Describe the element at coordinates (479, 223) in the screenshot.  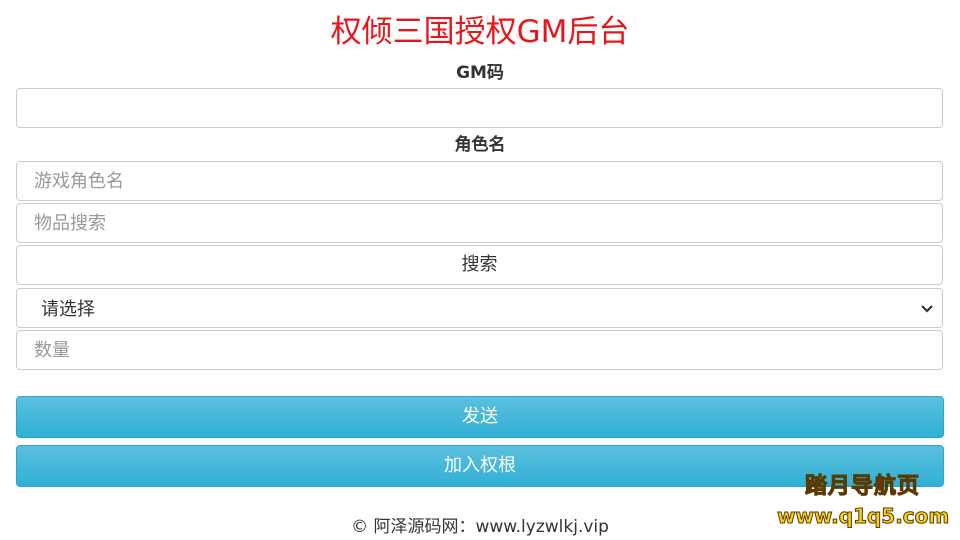
I see `item-search-input` at that location.